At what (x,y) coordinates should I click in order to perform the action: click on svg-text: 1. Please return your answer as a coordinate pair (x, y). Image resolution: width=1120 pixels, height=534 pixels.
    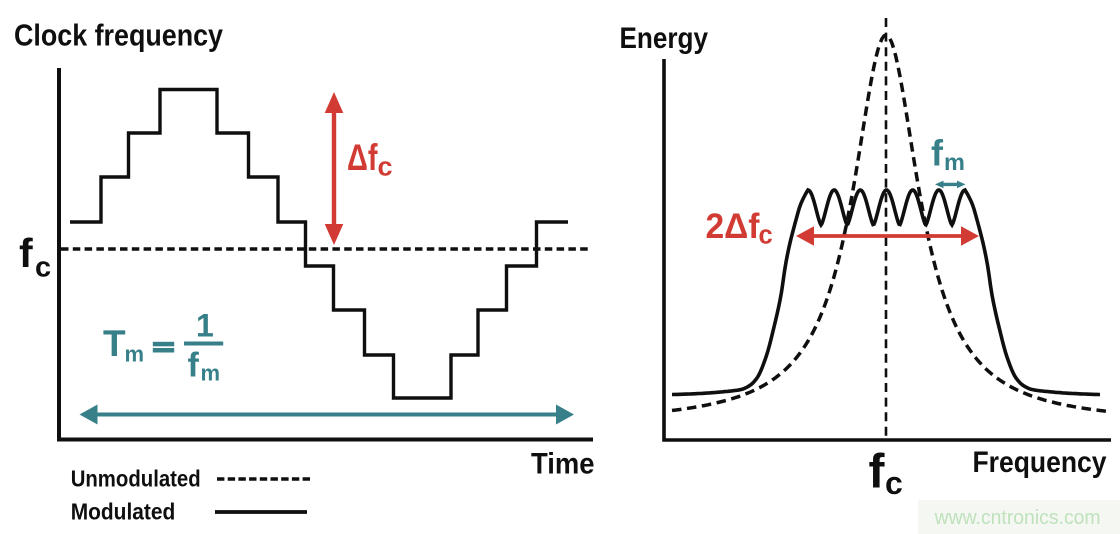
    Looking at the image, I should click on (205, 326).